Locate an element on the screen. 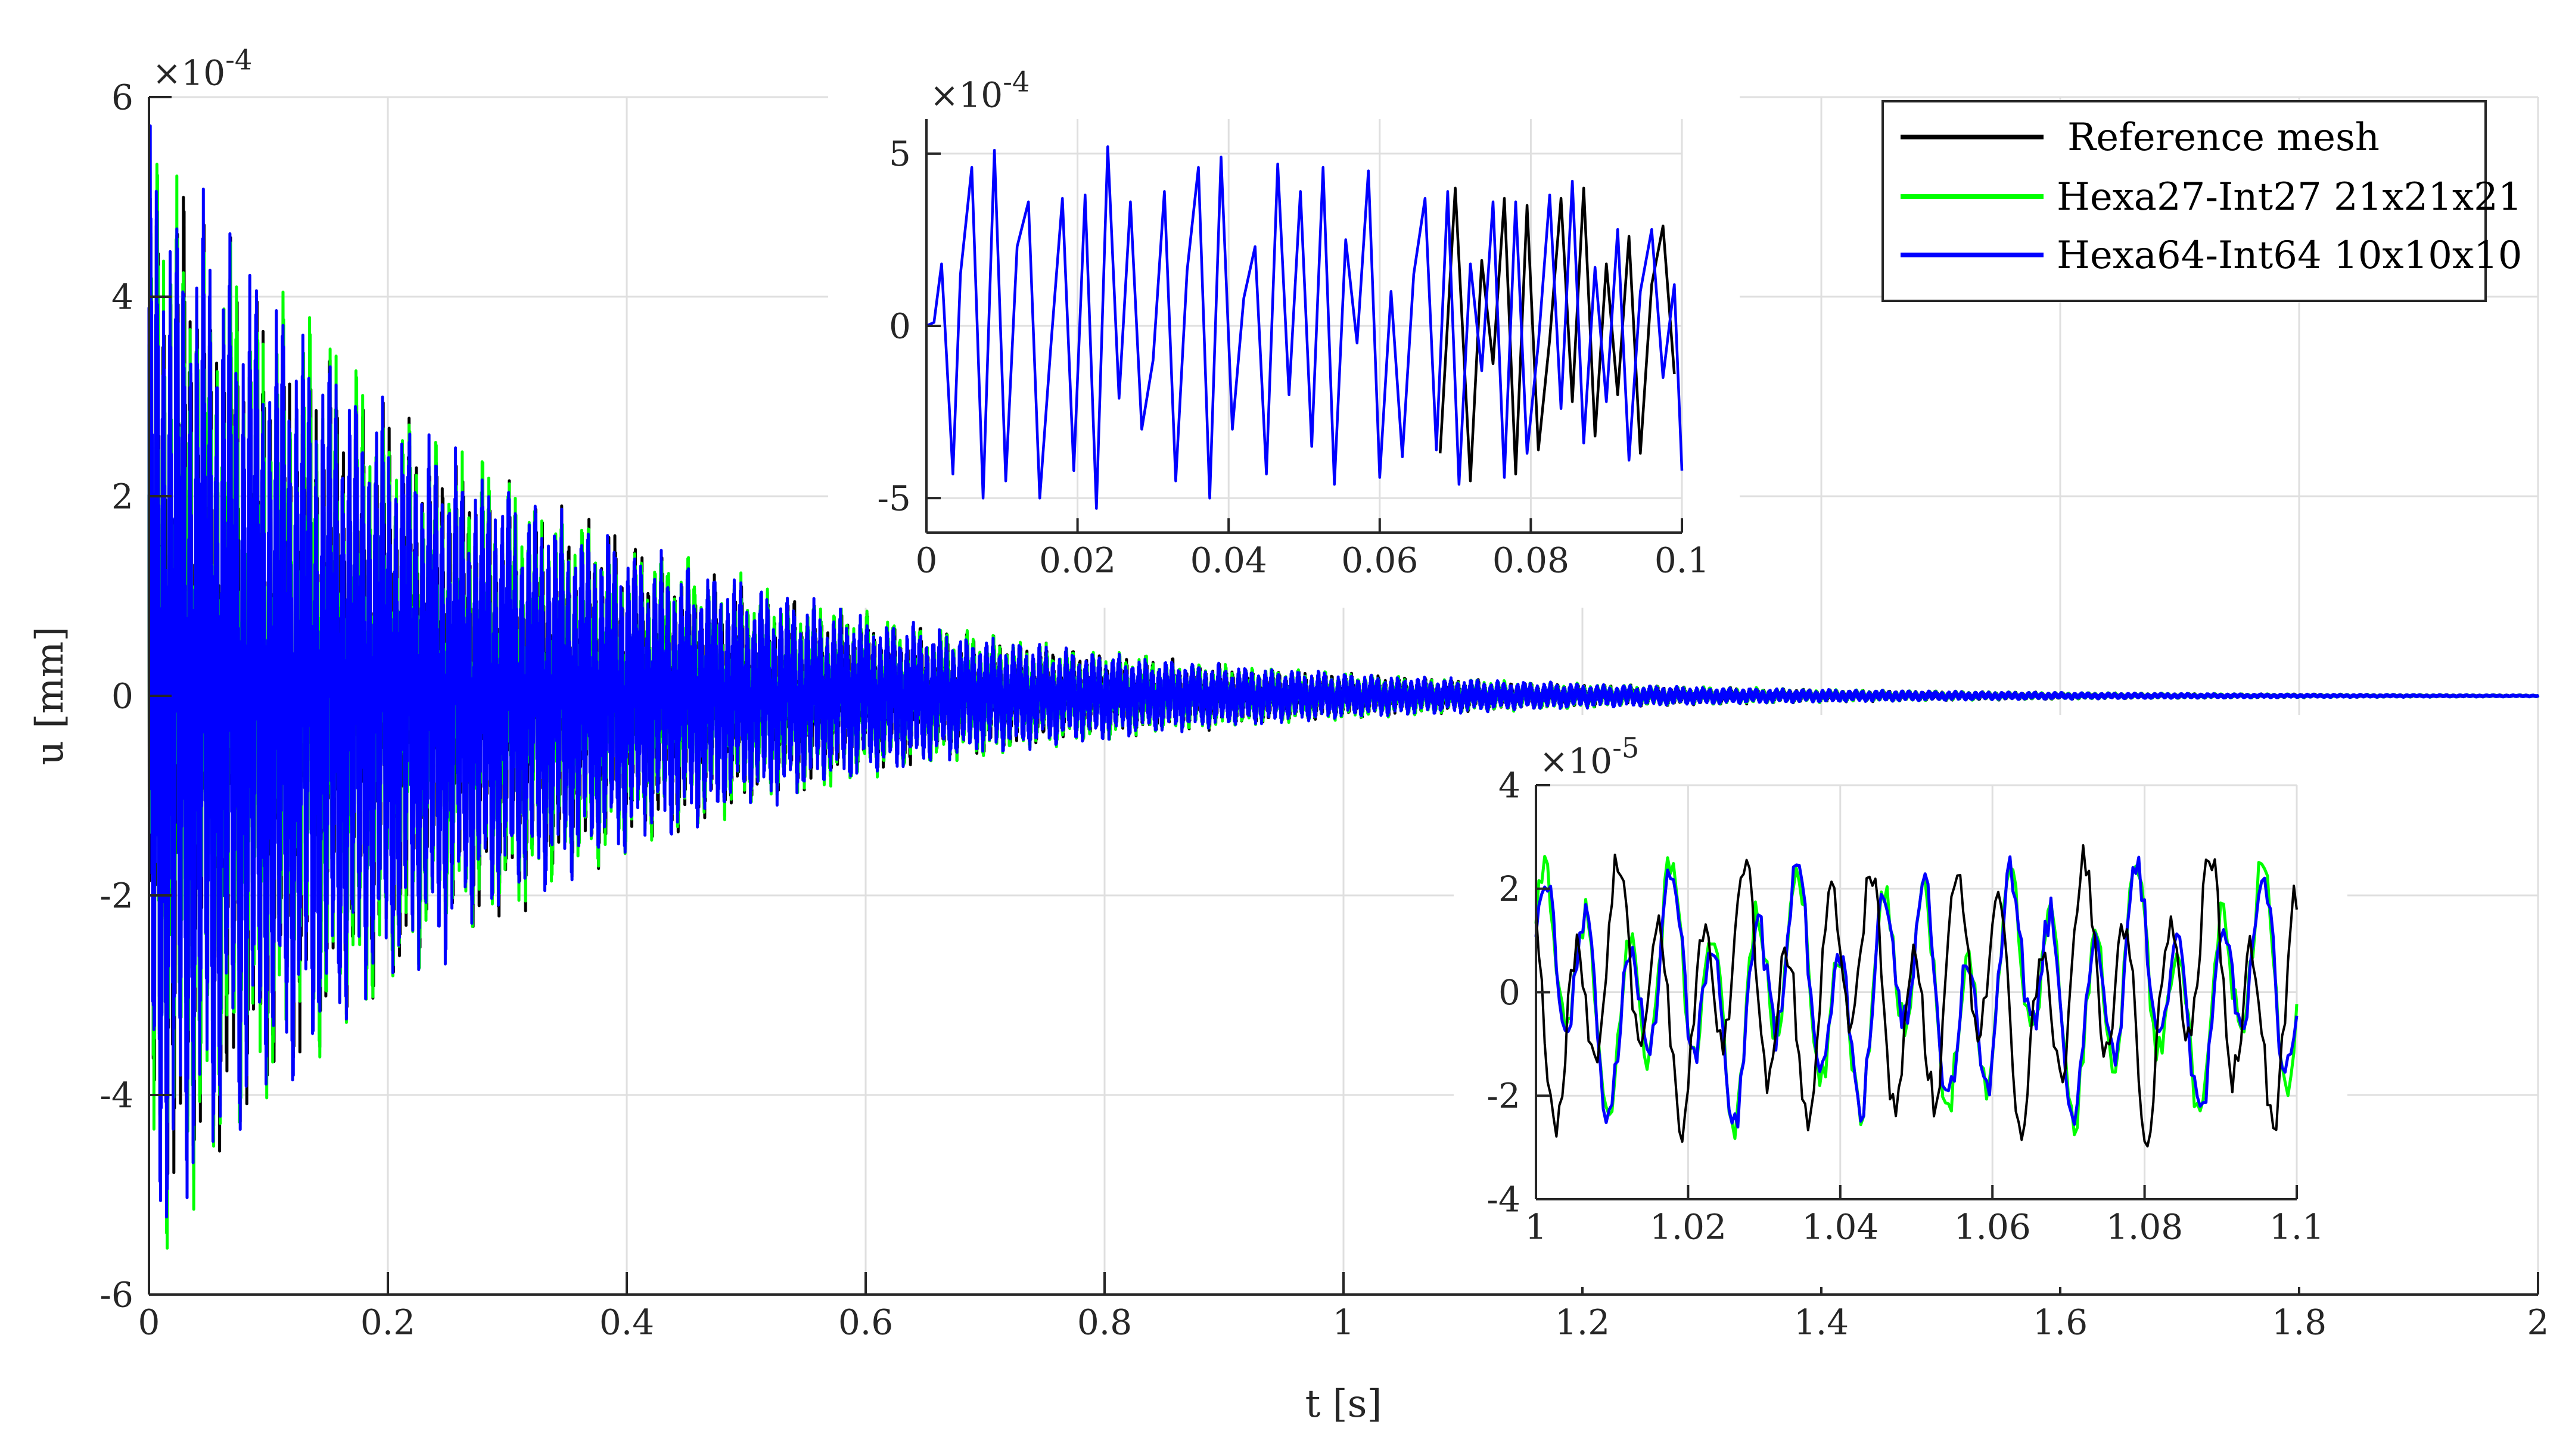 Image resolution: width=2572 pixels, height=1456 pixels. x-tick-label: 0.04 is located at coordinates (1228, 560).